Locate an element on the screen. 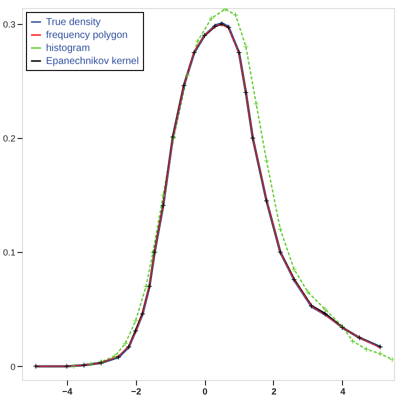 Image resolution: width=413 pixels, height=412 pixels. y-tick-label: 0.2 is located at coordinates (9, 139).